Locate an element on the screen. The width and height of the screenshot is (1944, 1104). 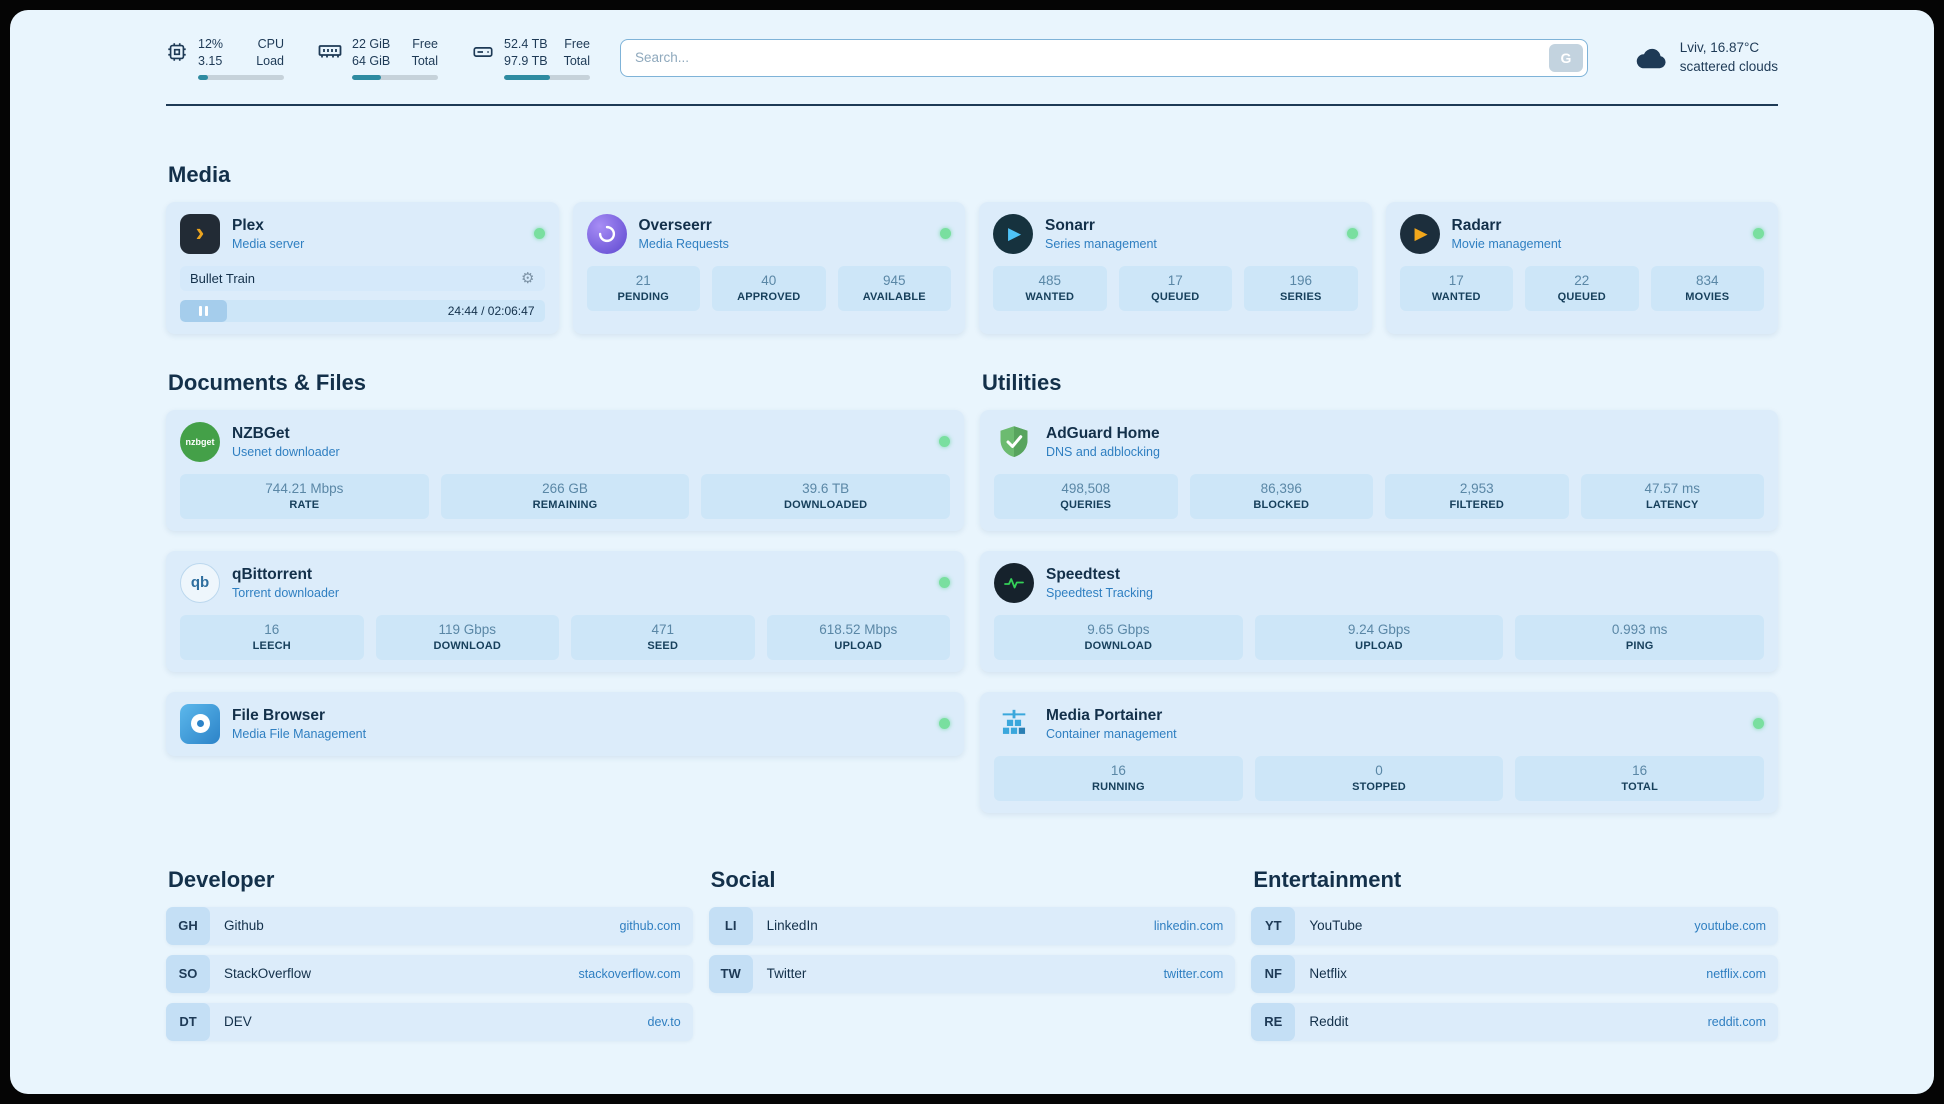
bookmark-name: StackOverflow is located at coordinates (268, 974).